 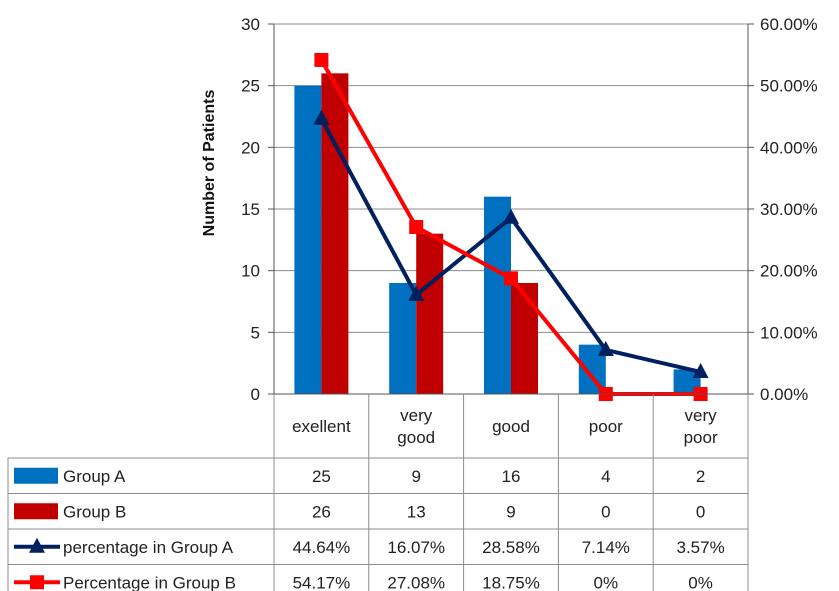 What do you see at coordinates (605, 476) in the screenshot?
I see `table-cell: 4` at bounding box center [605, 476].